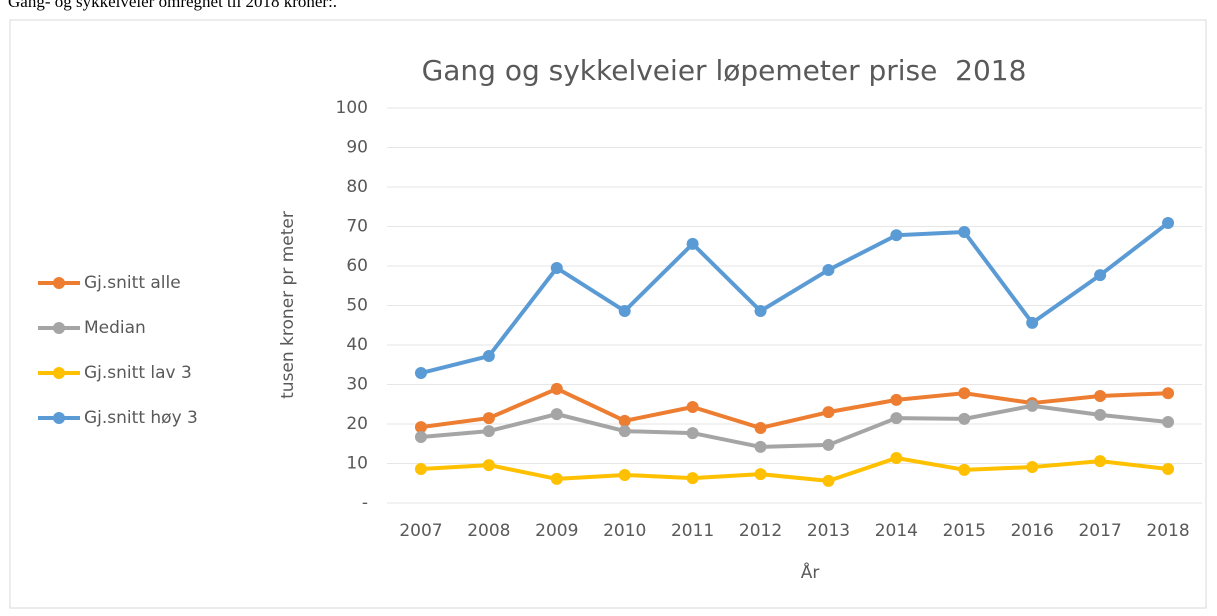 The image size is (1217, 616). What do you see at coordinates (692, 531) in the screenshot?
I see `x-tick-label: 2011` at bounding box center [692, 531].